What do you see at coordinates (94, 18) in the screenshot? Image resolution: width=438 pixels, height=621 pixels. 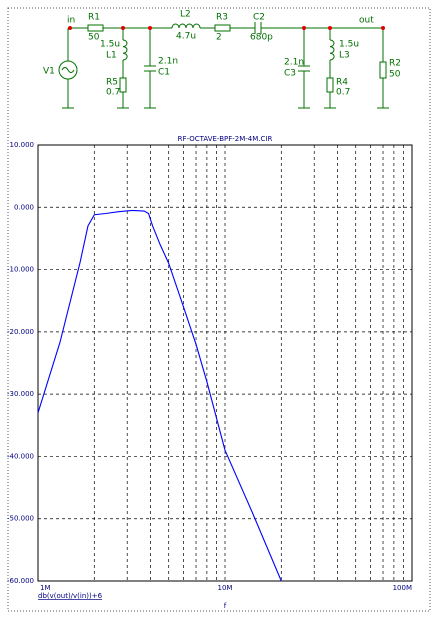 I see `component-label: R1` at bounding box center [94, 18].